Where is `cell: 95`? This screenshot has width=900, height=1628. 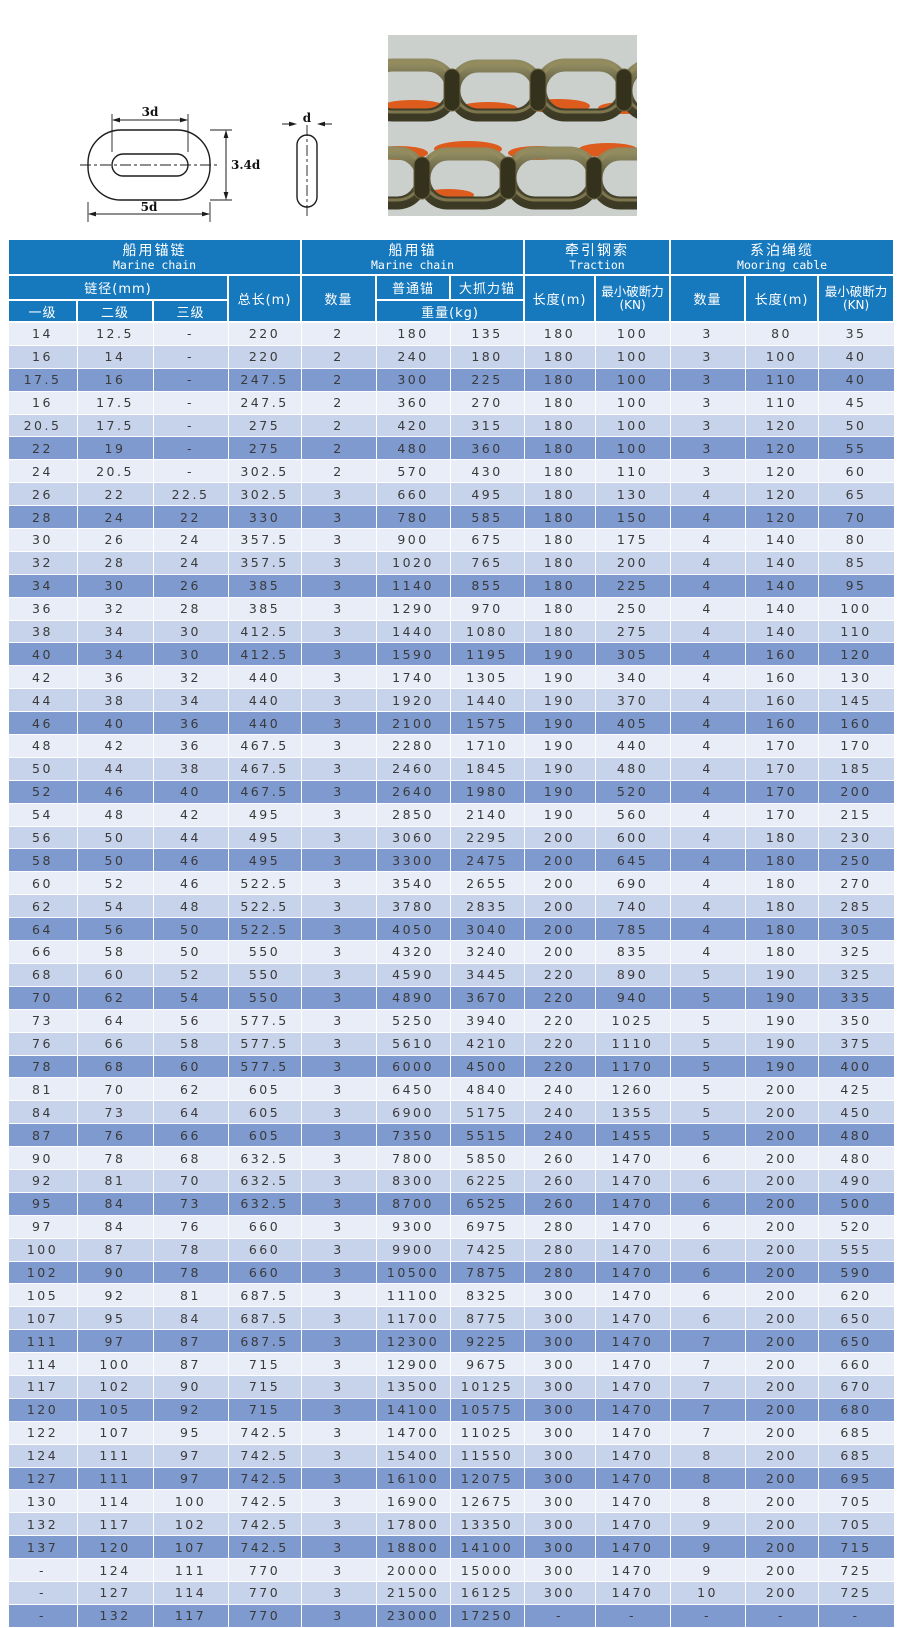 cell: 95 is located at coordinates (115, 1318).